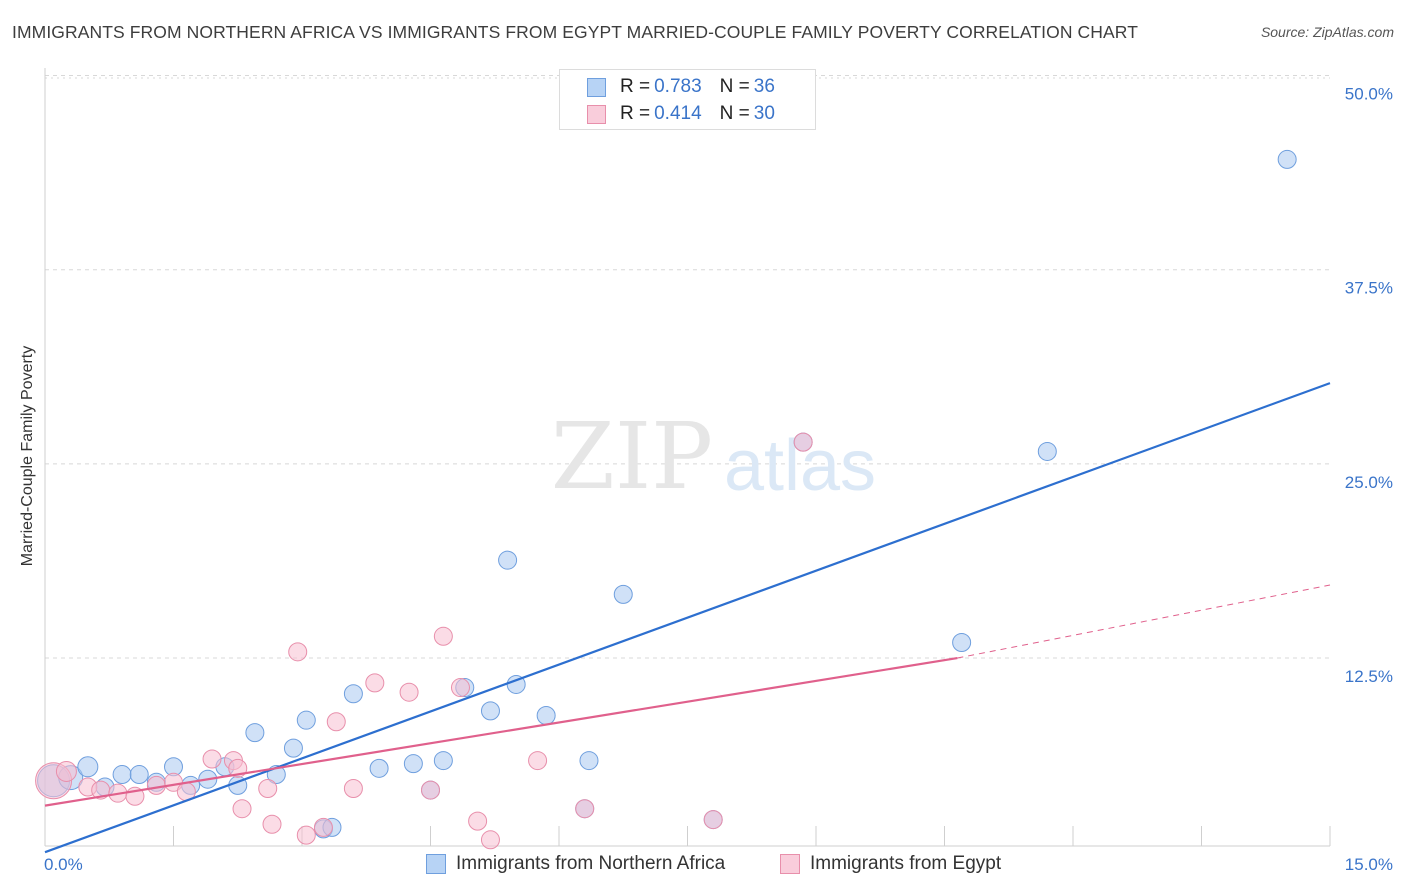 The width and height of the screenshot is (1406, 892). I want to click on bottom-legend-egypt: Immigrants from Egypt, so click(890, 864).